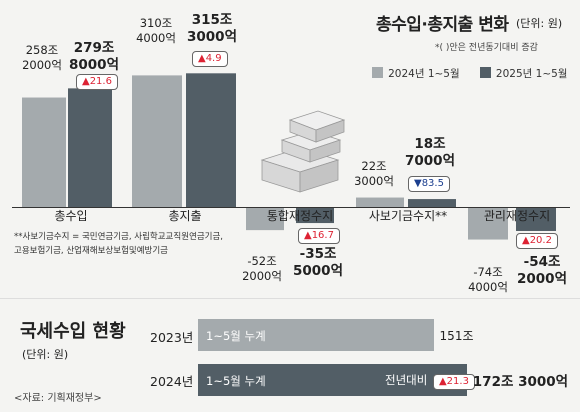  I want to click on tax-change-text: ▲21.3, so click(453, 381).